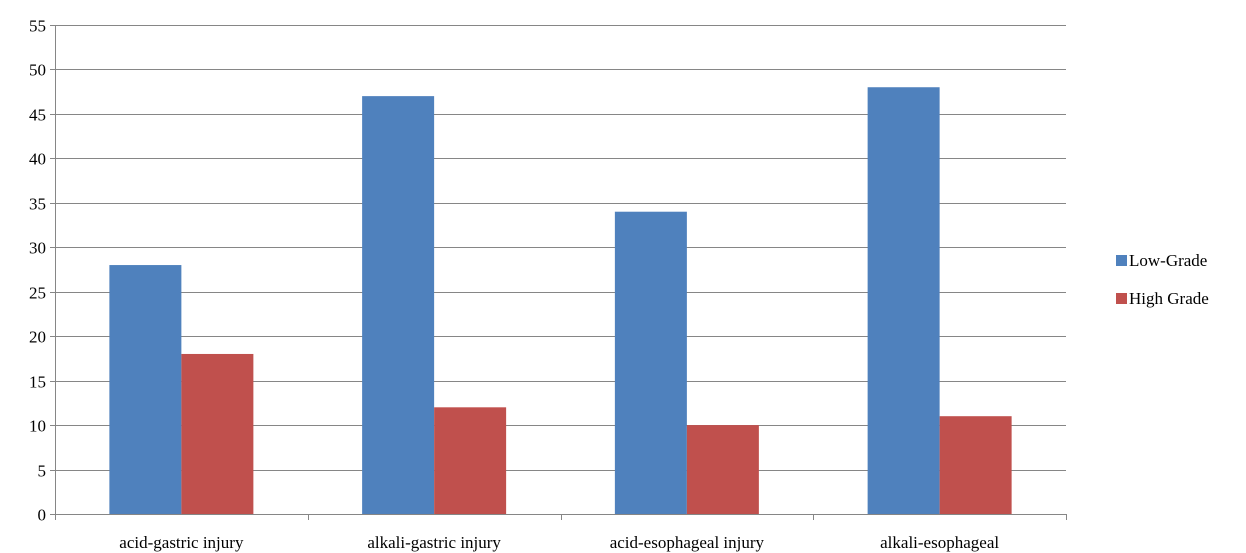 The image size is (1246, 553). I want to click on x-tick-label: alkali-gastric injury, so click(434, 542).